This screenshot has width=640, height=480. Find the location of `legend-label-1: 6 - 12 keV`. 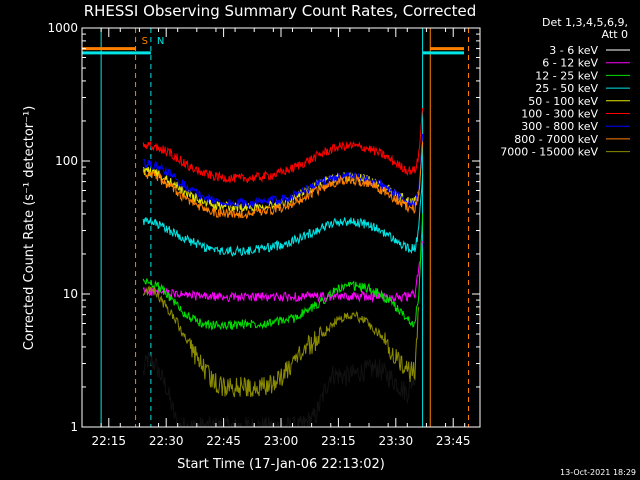

legend-label-1: 6 - 12 keV is located at coordinates (570, 63).